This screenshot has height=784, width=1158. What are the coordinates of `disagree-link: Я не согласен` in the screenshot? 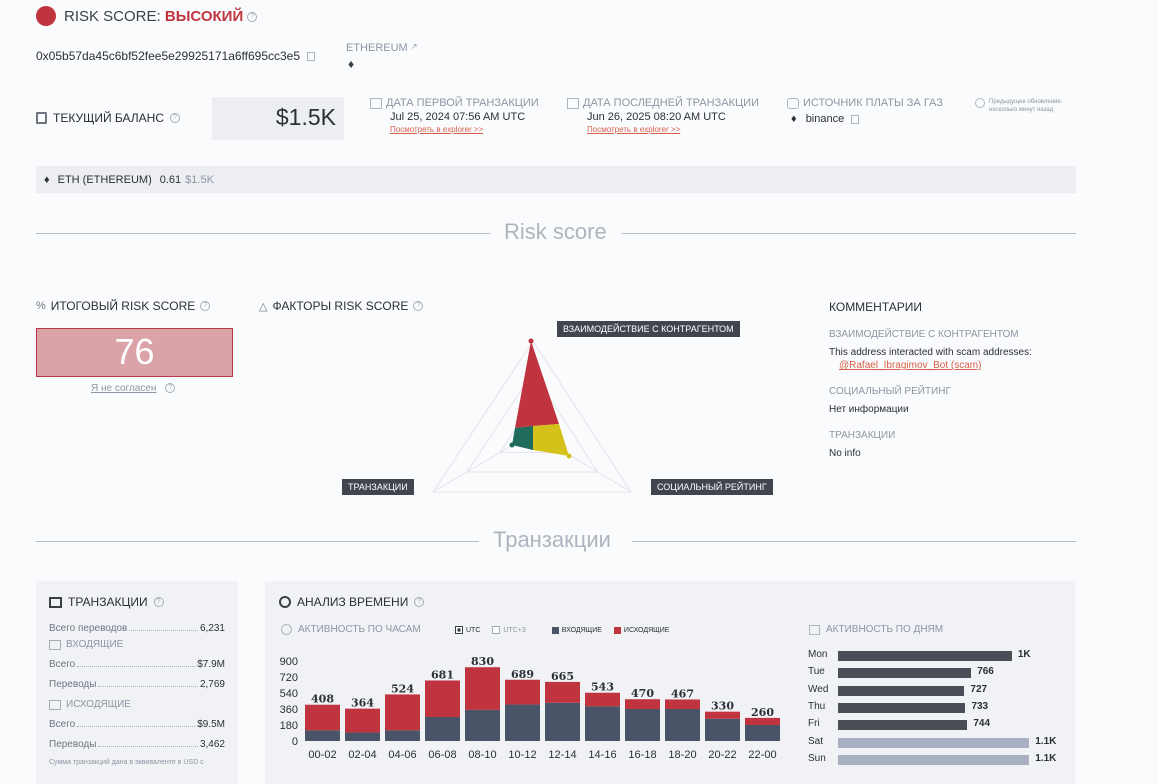 It's located at (123, 388).